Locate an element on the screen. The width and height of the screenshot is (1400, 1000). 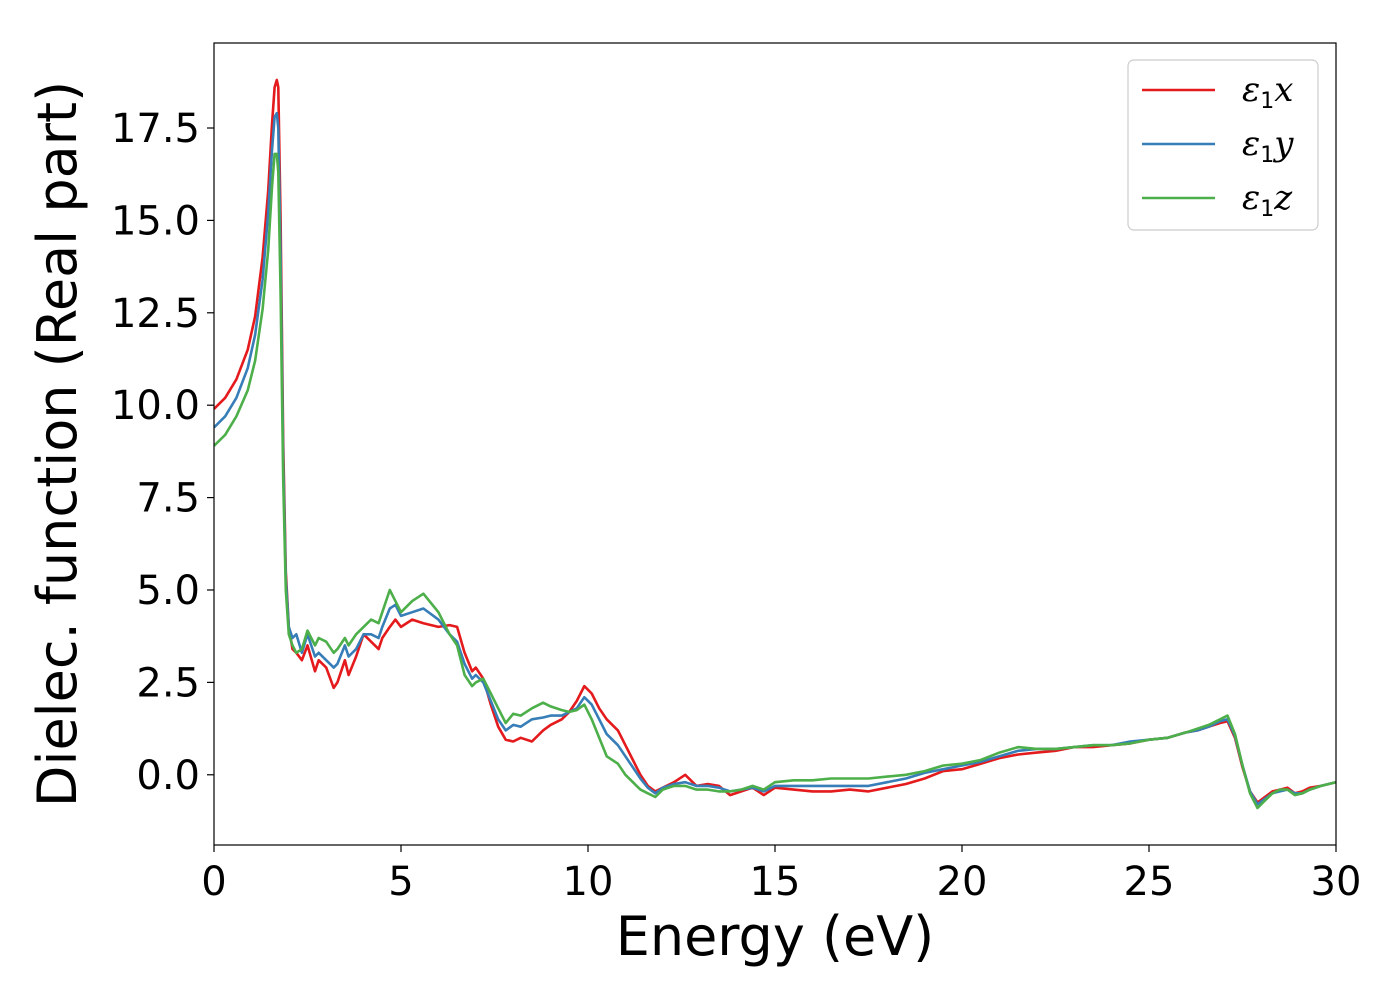
legend-item-z: ε1z is located at coordinates (1217, 200).